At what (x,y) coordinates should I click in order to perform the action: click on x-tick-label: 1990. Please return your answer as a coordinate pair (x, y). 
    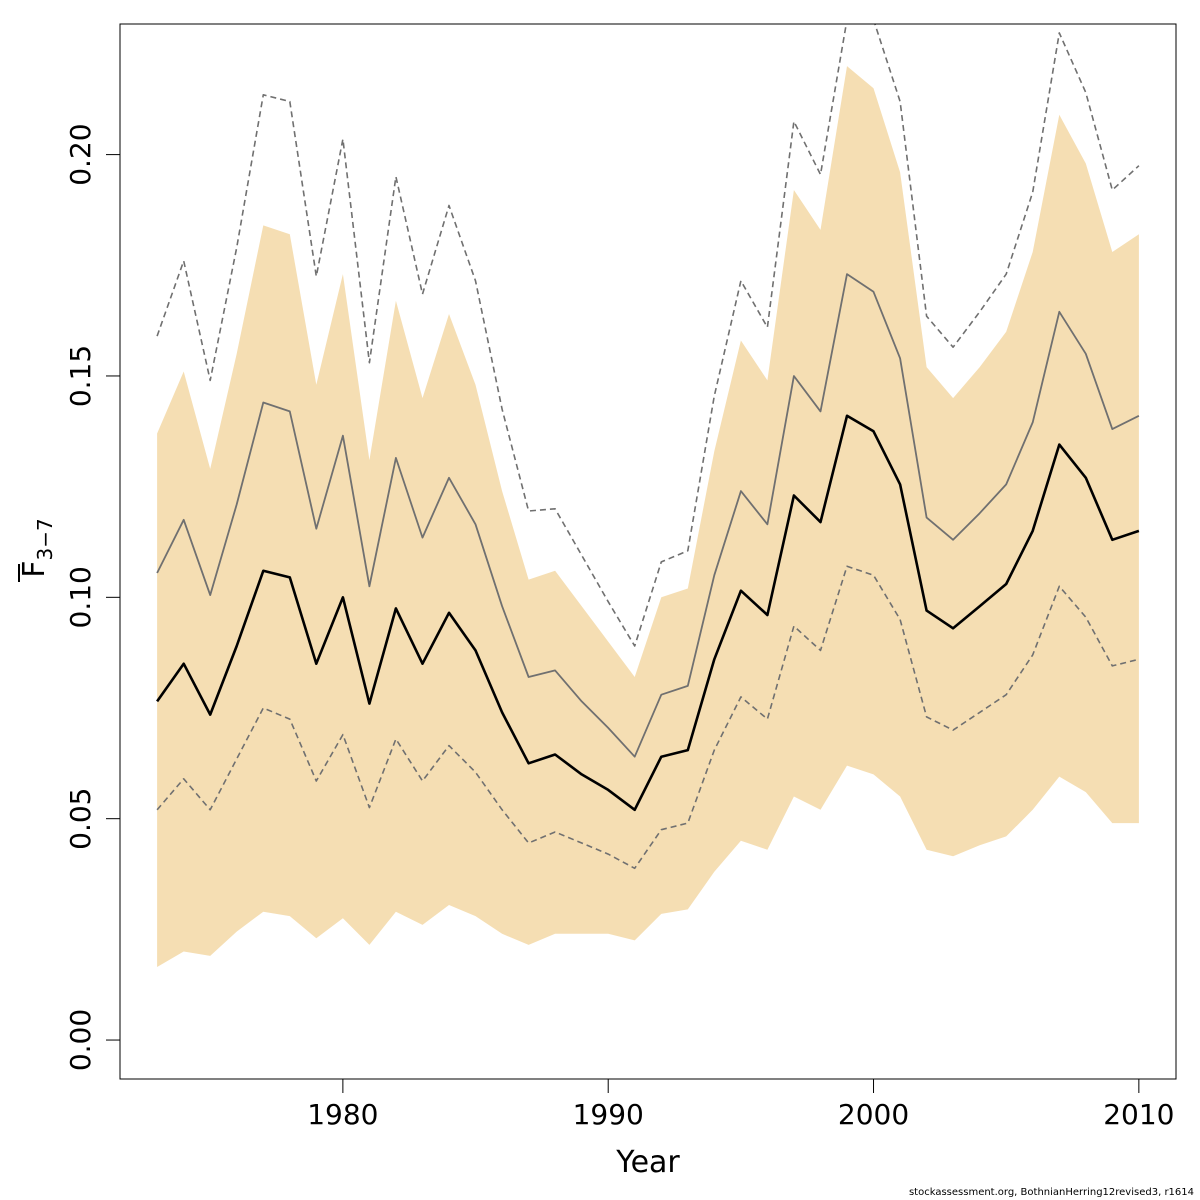
    Looking at the image, I should click on (608, 1114).